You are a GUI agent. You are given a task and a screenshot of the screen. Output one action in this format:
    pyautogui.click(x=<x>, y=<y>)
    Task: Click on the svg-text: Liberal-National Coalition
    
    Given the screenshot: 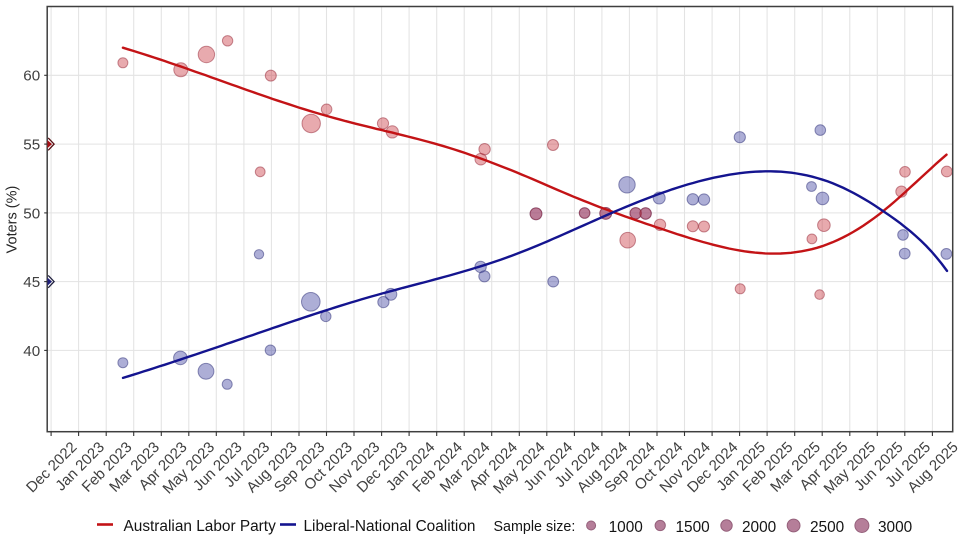 What is the action you would take?
    pyautogui.click(x=390, y=526)
    